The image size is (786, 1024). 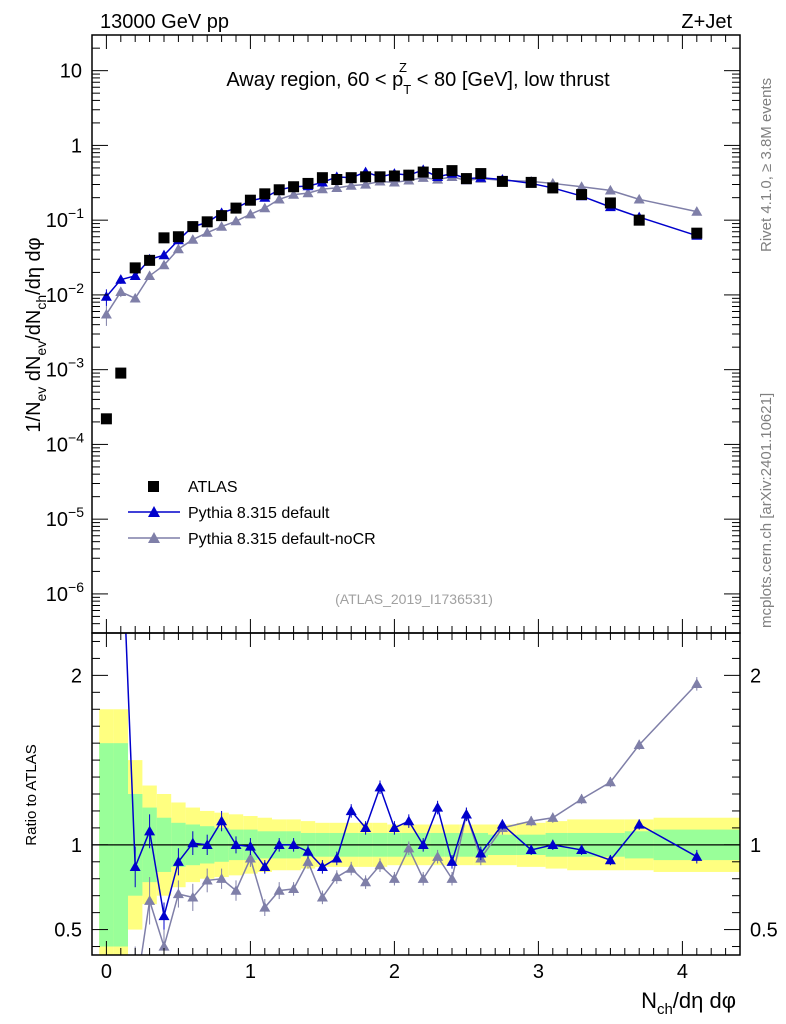 I want to click on main-ytick-label: 10⁻², so click(x=65, y=293).